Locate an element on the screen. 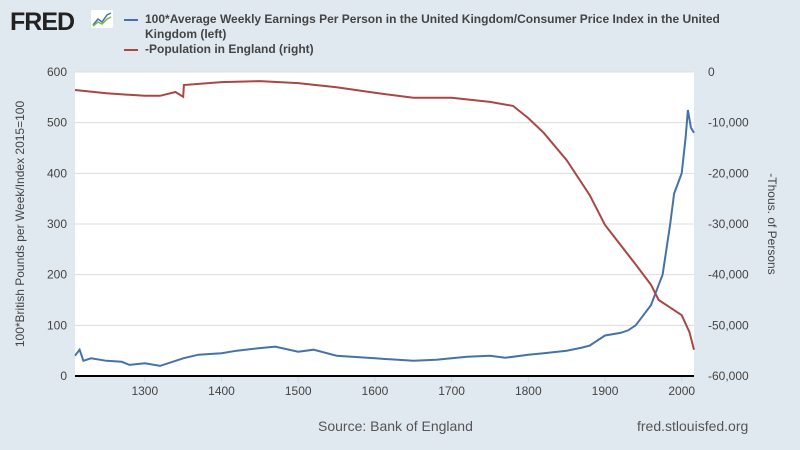  right-tick-label: -10,000 is located at coordinates (728, 123).